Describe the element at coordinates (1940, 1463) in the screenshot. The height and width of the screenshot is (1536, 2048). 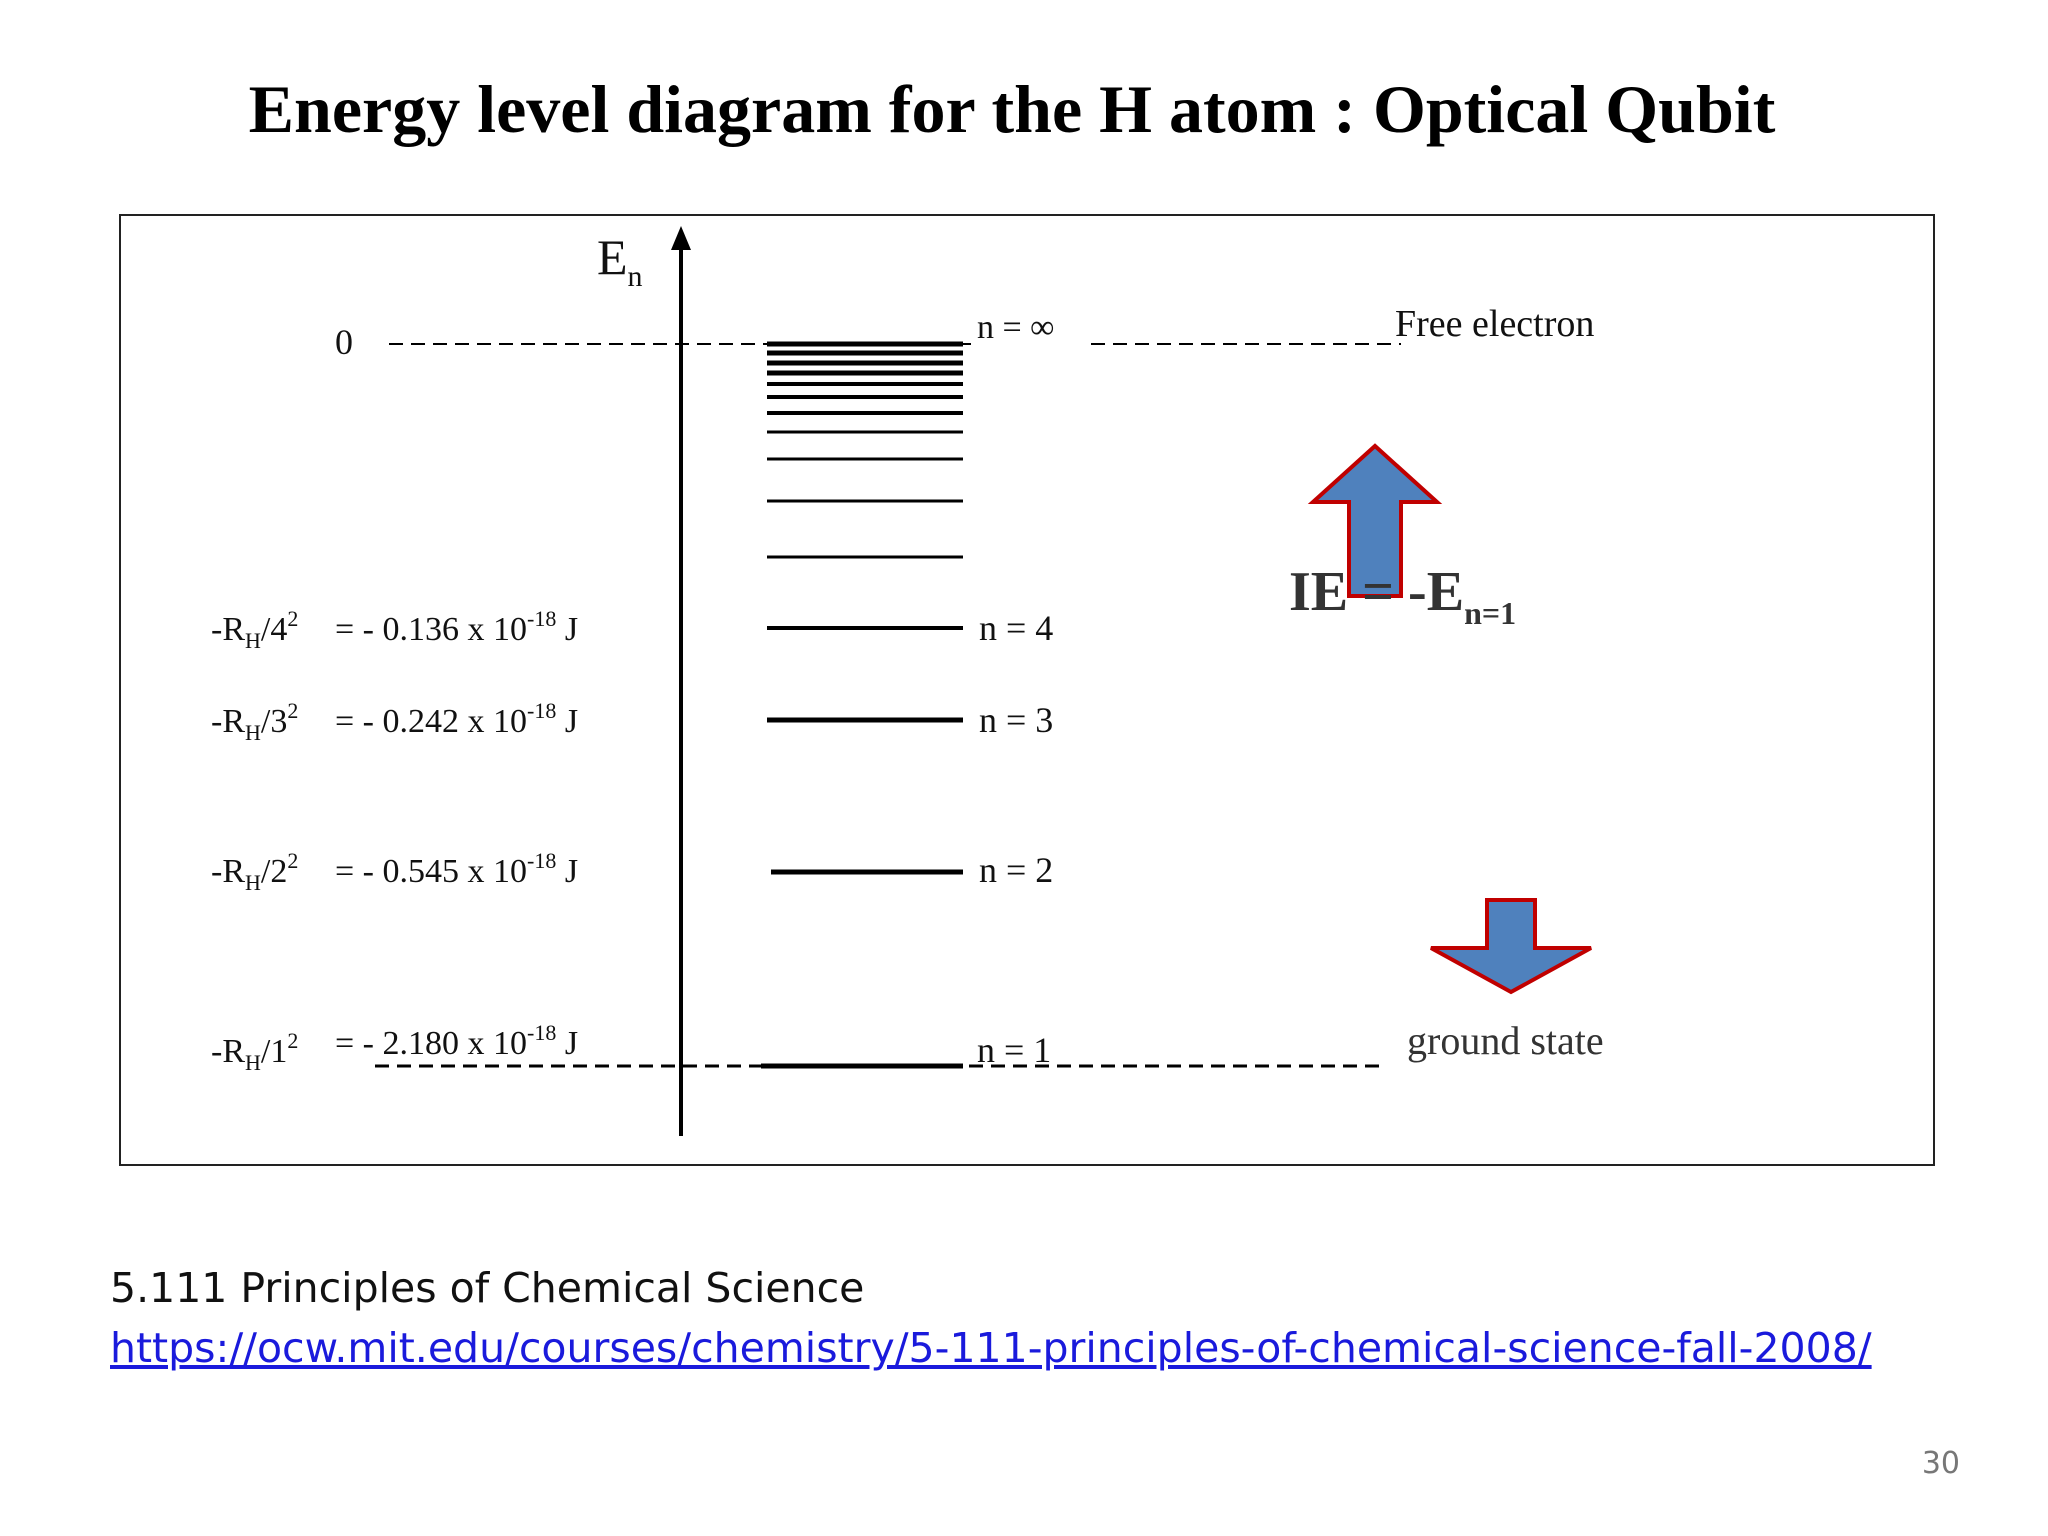
I see `page-number: 30` at that location.